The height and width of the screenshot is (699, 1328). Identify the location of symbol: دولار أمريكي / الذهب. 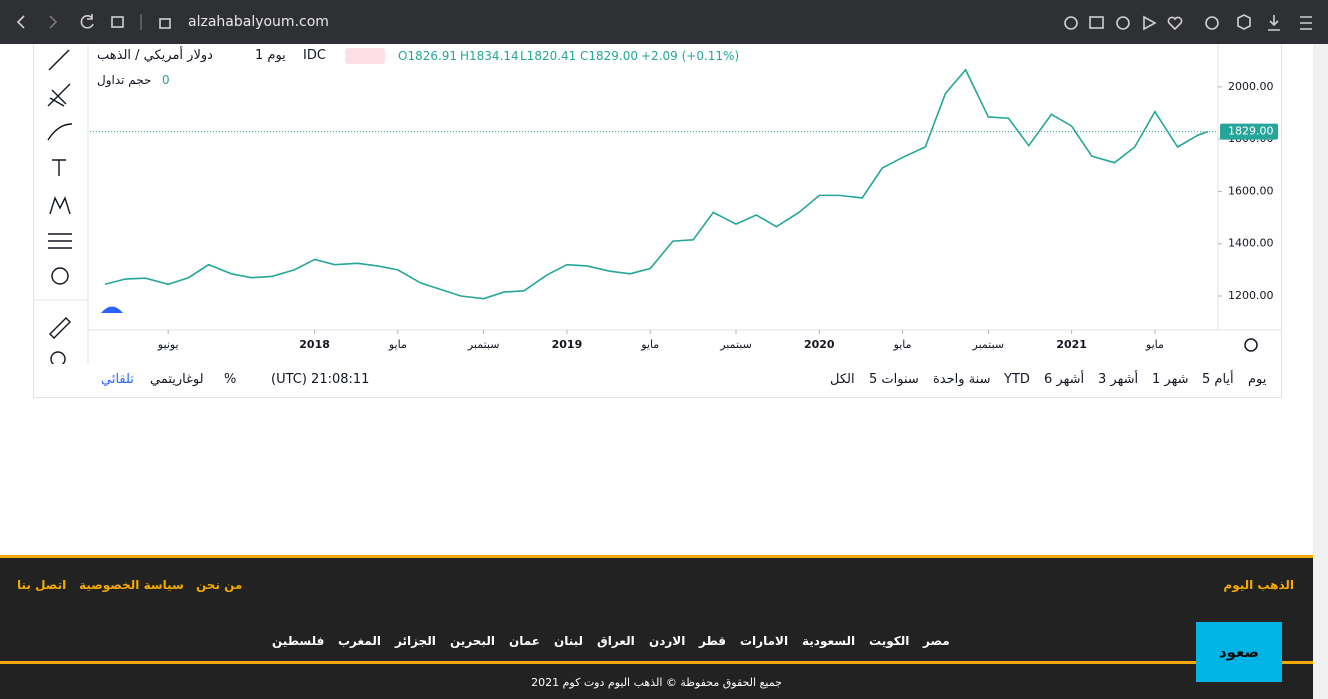
(155, 55).